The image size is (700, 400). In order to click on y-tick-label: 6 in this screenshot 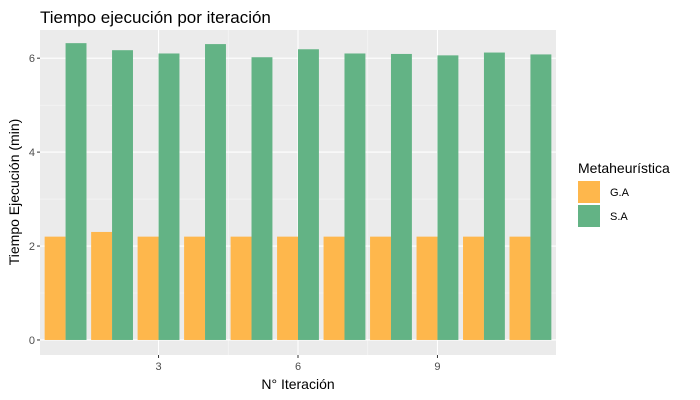, I will do `click(32, 59)`.